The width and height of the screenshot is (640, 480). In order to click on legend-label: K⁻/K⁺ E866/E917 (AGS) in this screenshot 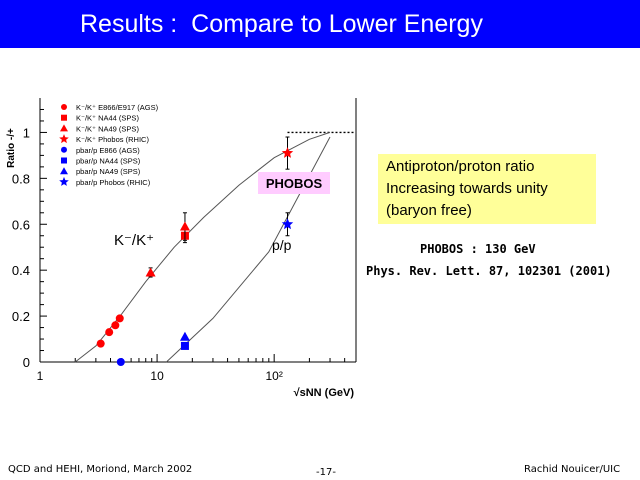, I will do `click(117, 107)`.